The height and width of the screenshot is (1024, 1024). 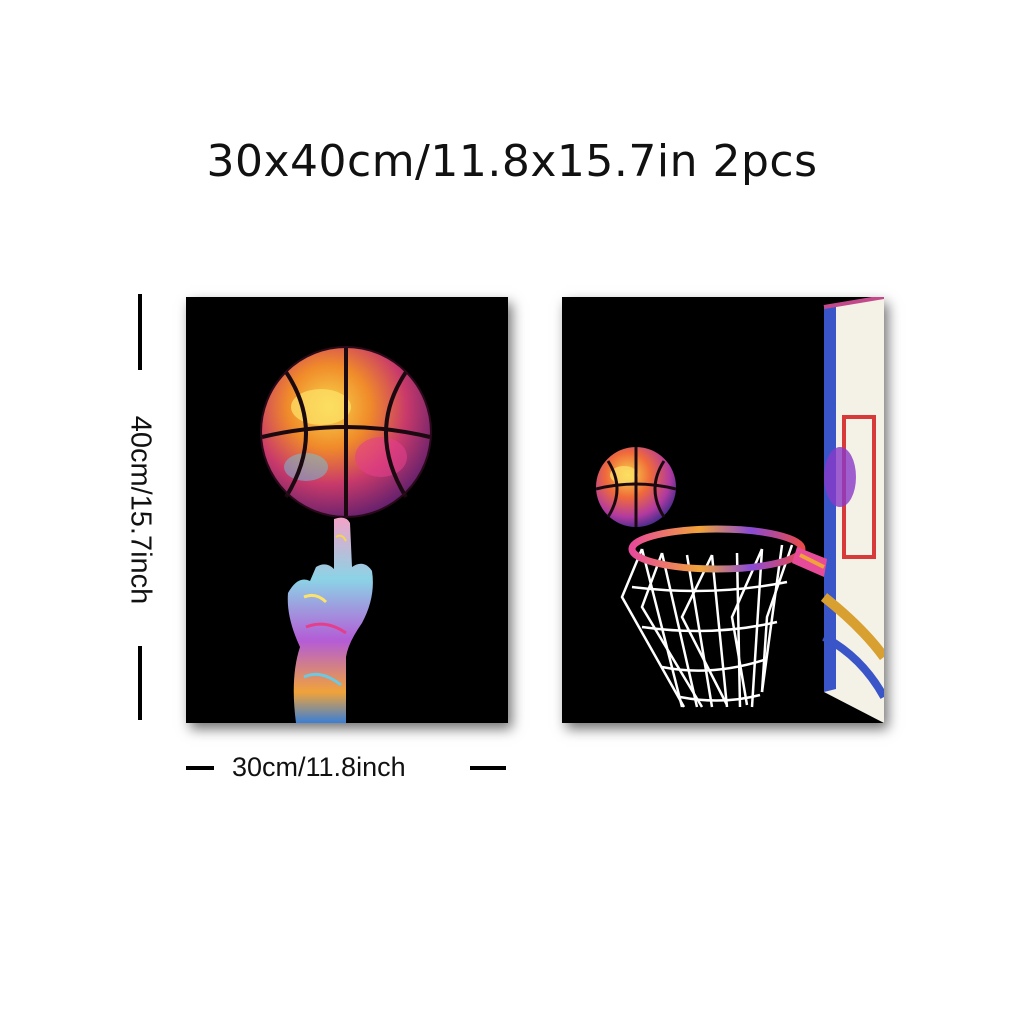 What do you see at coordinates (319, 767) in the screenshot?
I see `width-dimension-label: 30cm/11.8inch` at bounding box center [319, 767].